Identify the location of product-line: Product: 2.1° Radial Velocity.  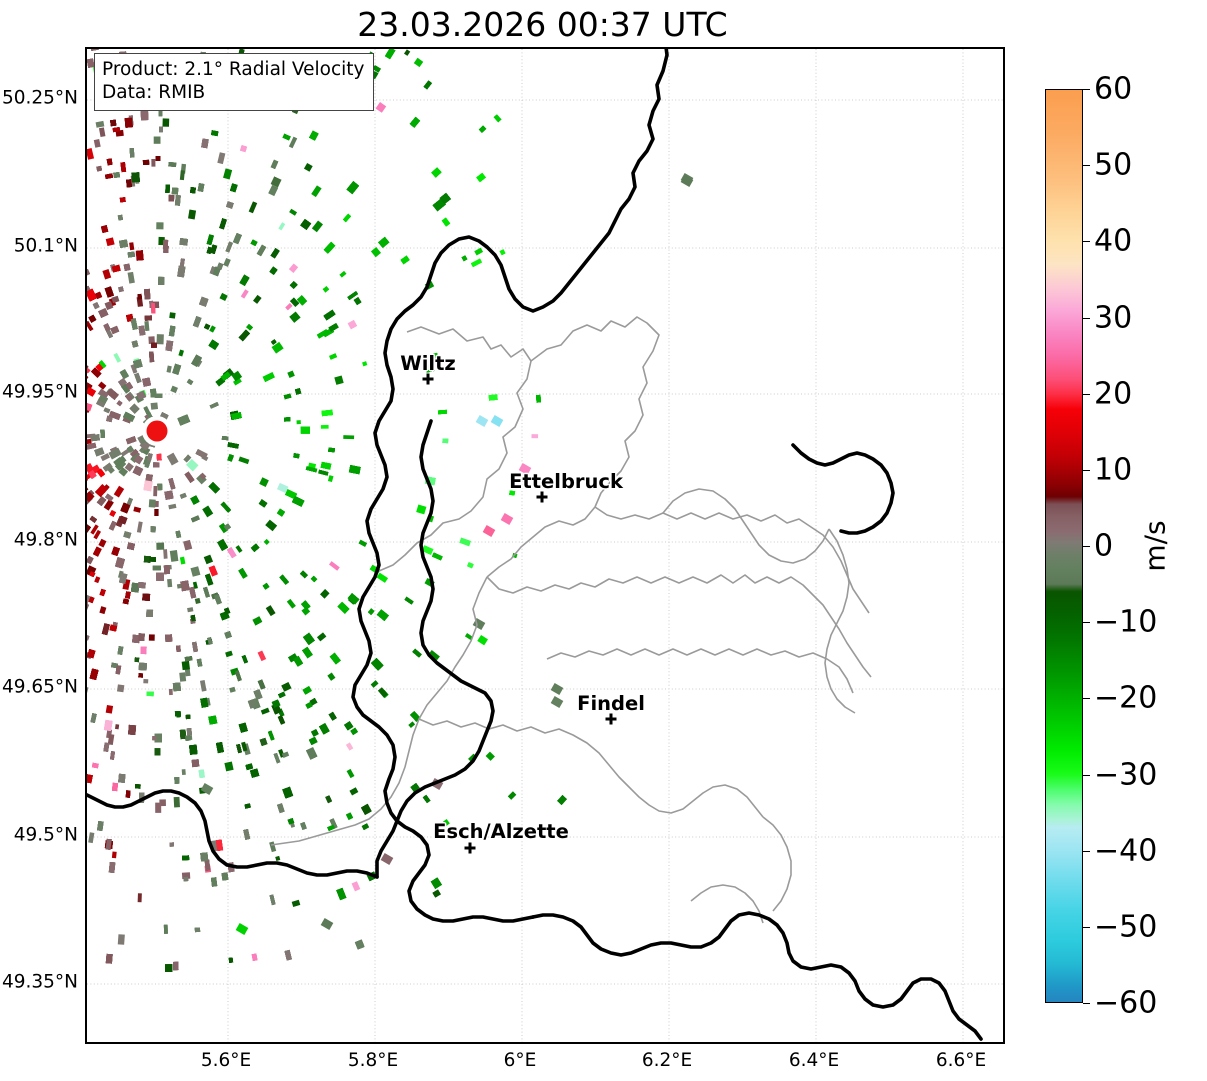
(233, 69).